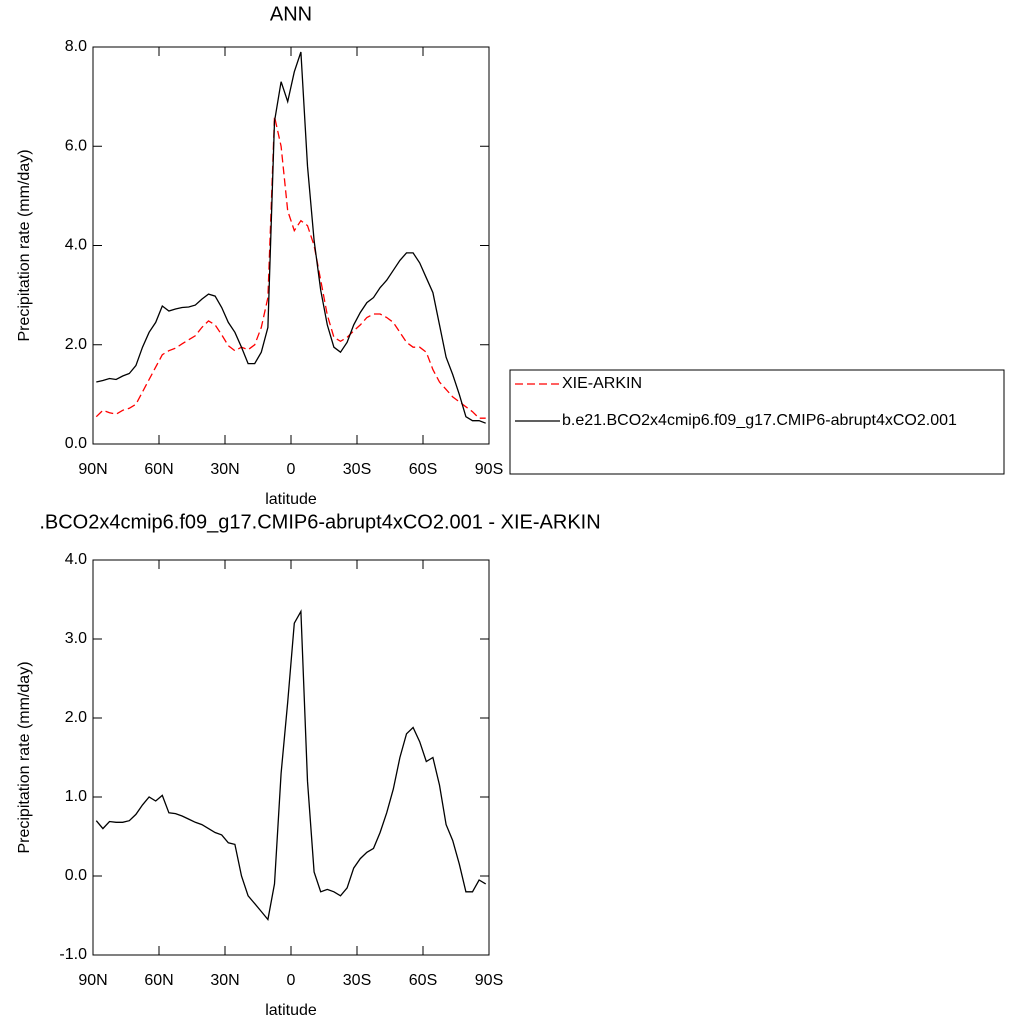  I want to click on y-tick-label: 6.0, so click(76, 145).